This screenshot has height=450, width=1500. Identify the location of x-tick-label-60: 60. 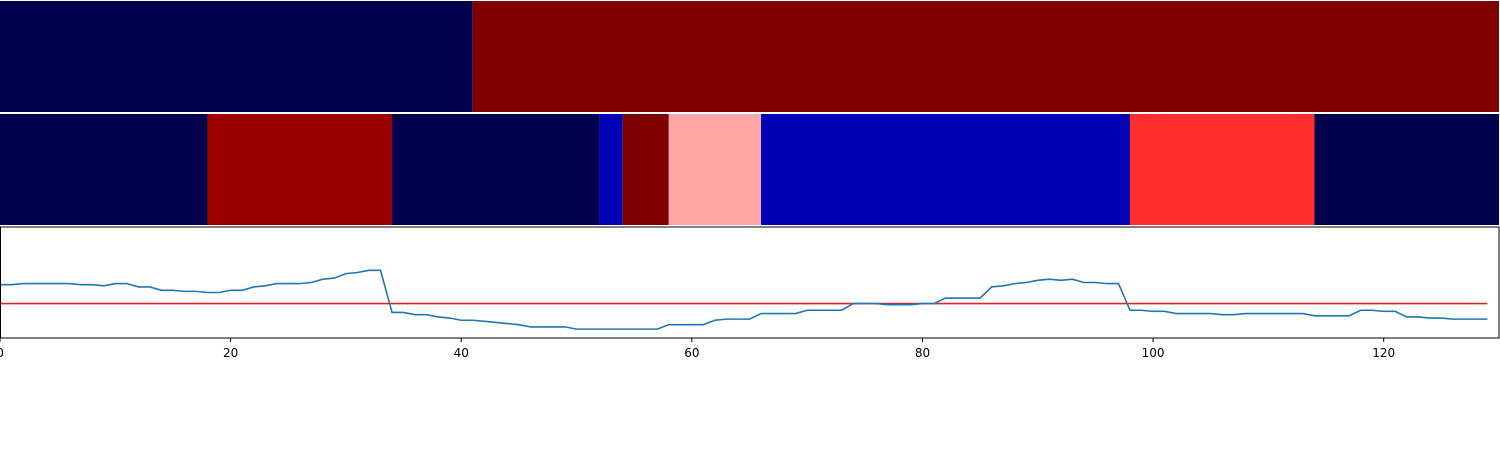
(691, 353).